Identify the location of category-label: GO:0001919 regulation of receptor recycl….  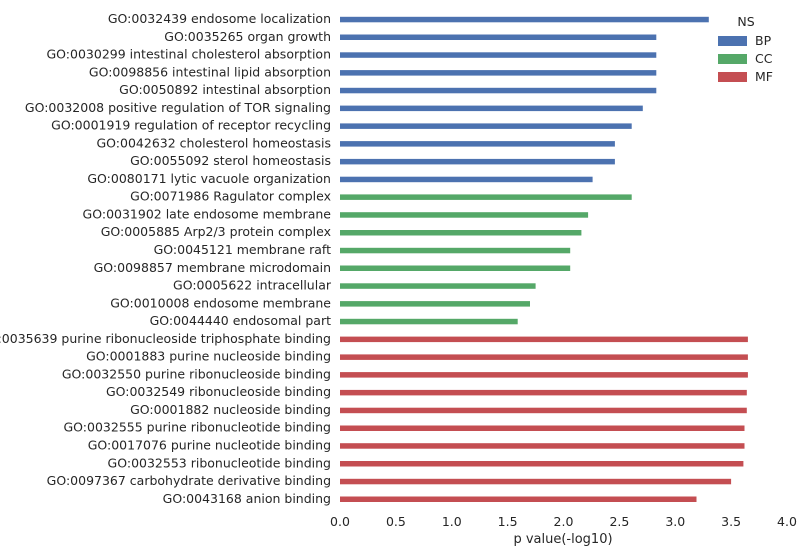
(191, 125).